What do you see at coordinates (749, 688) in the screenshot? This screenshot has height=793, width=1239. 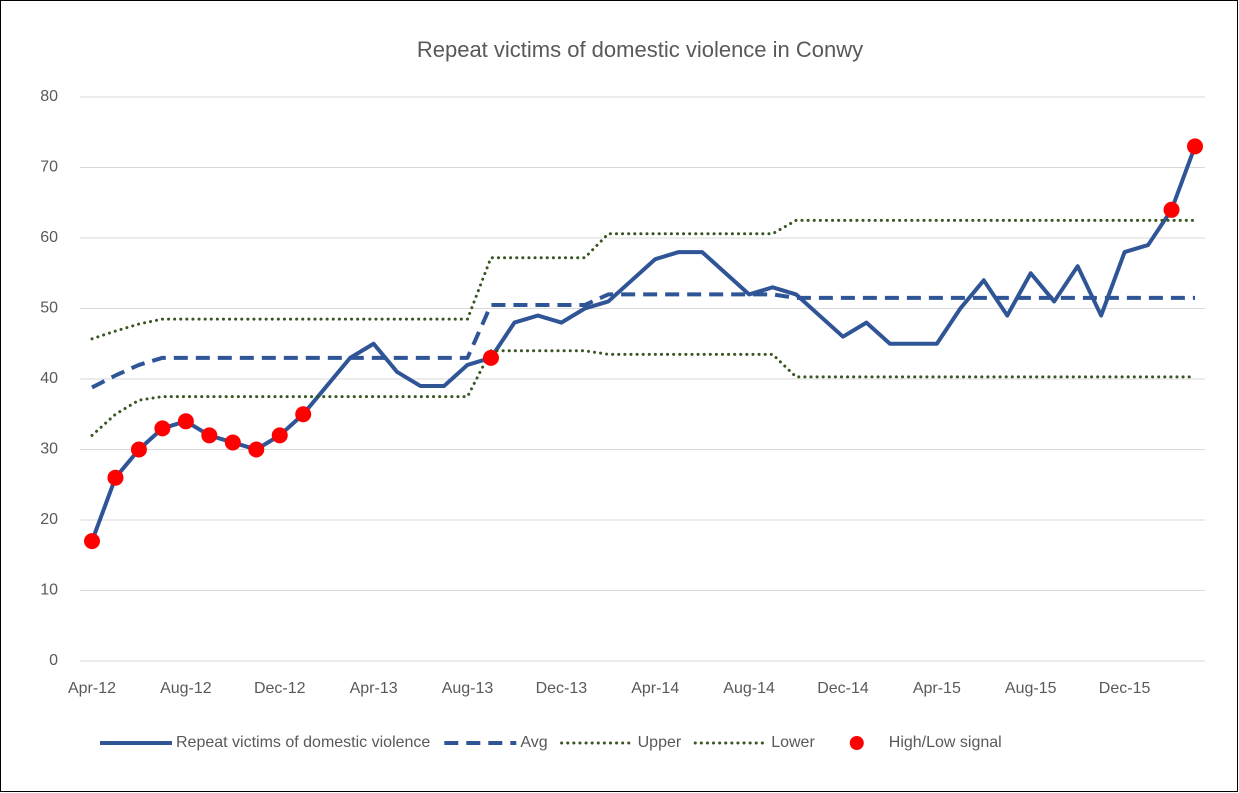 I see `x-tick-label: Aug-14` at bounding box center [749, 688].